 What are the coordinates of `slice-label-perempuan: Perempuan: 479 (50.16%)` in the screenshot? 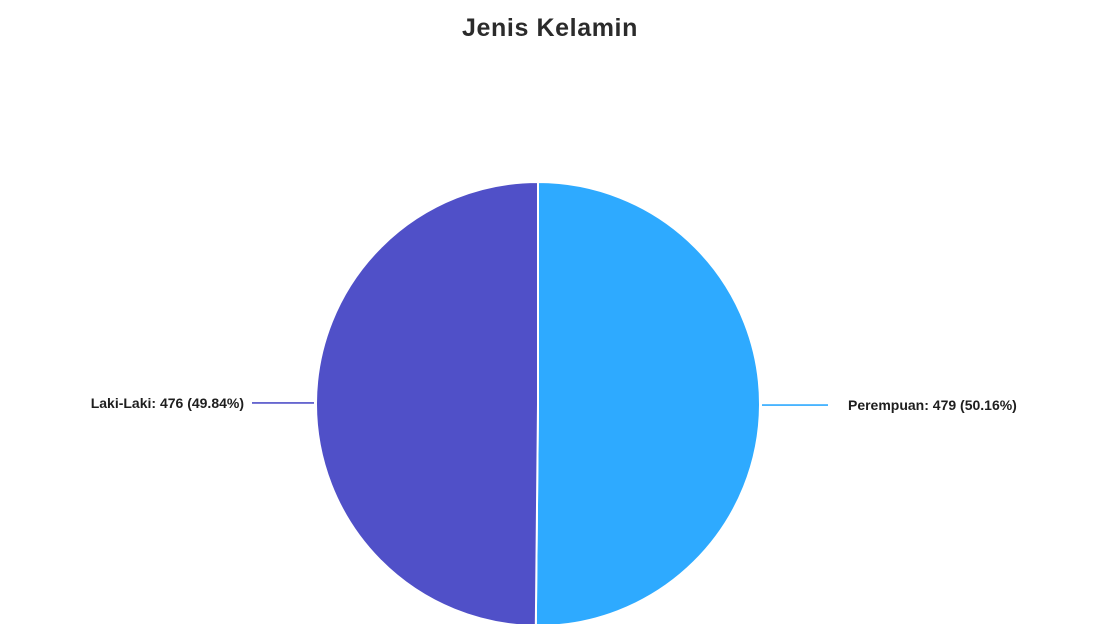 It's located at (932, 405).